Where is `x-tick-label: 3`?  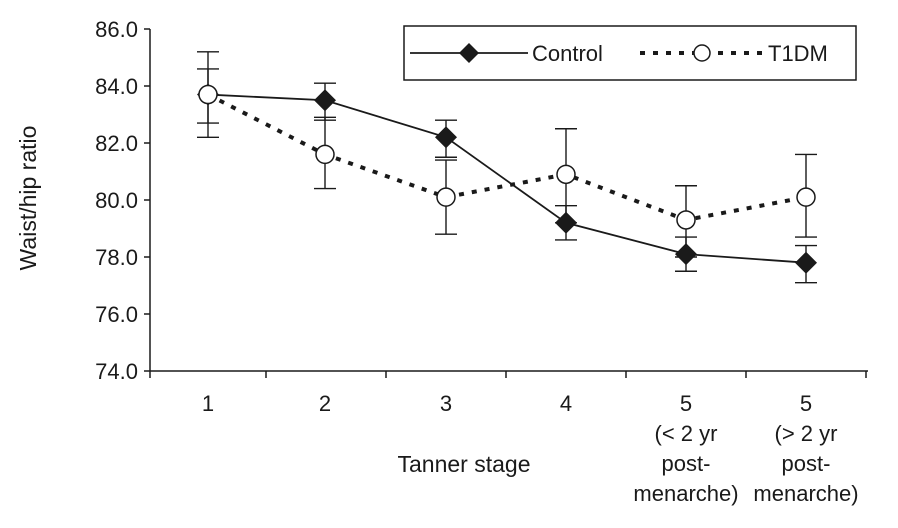 x-tick-label: 3 is located at coordinates (446, 403).